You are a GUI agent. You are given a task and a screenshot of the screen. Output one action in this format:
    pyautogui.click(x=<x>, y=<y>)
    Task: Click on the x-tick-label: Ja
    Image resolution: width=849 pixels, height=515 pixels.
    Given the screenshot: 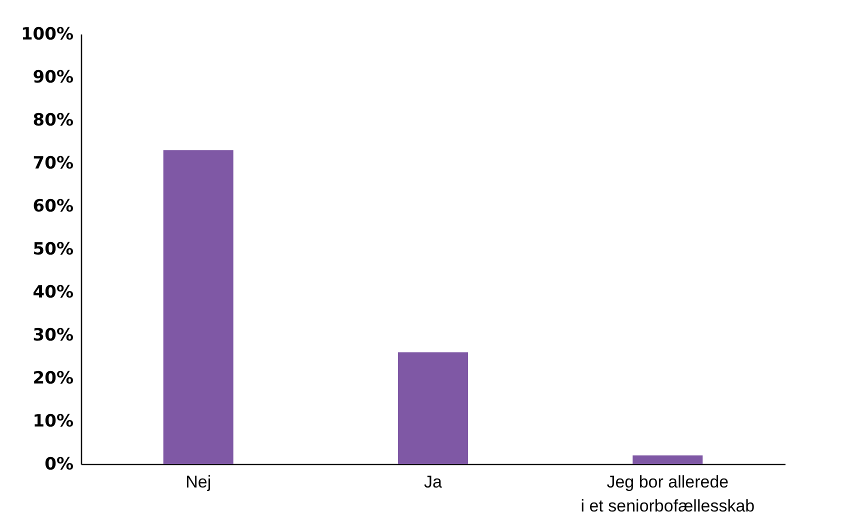 What is the action you would take?
    pyautogui.click(x=433, y=482)
    